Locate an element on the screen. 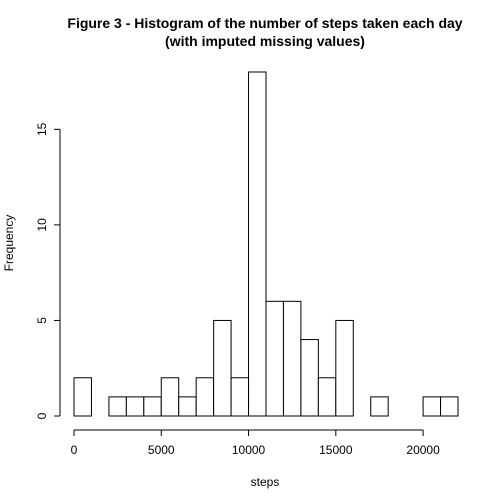 This screenshot has height=504, width=504. y-tick-label: 5 is located at coordinates (42, 320).